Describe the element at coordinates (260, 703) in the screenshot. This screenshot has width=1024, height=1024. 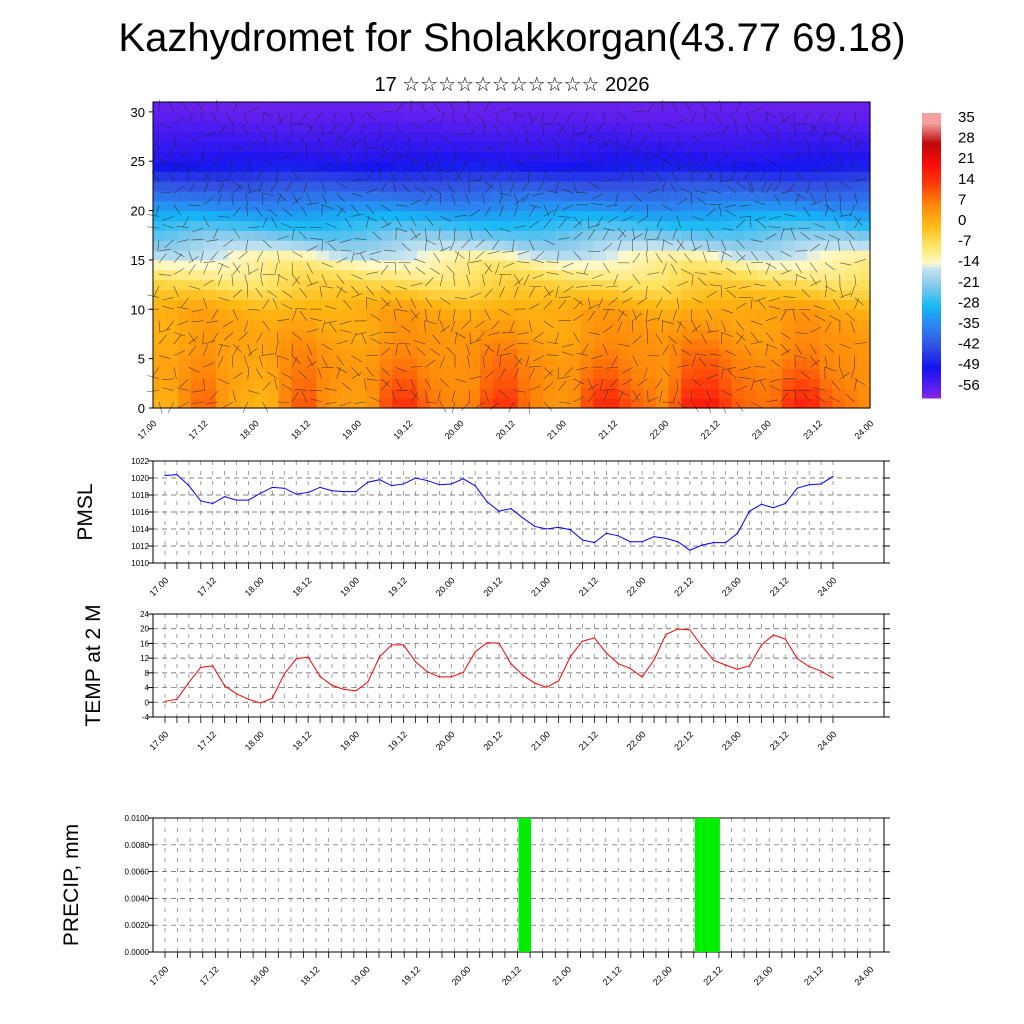
I see `temp-point` at that location.